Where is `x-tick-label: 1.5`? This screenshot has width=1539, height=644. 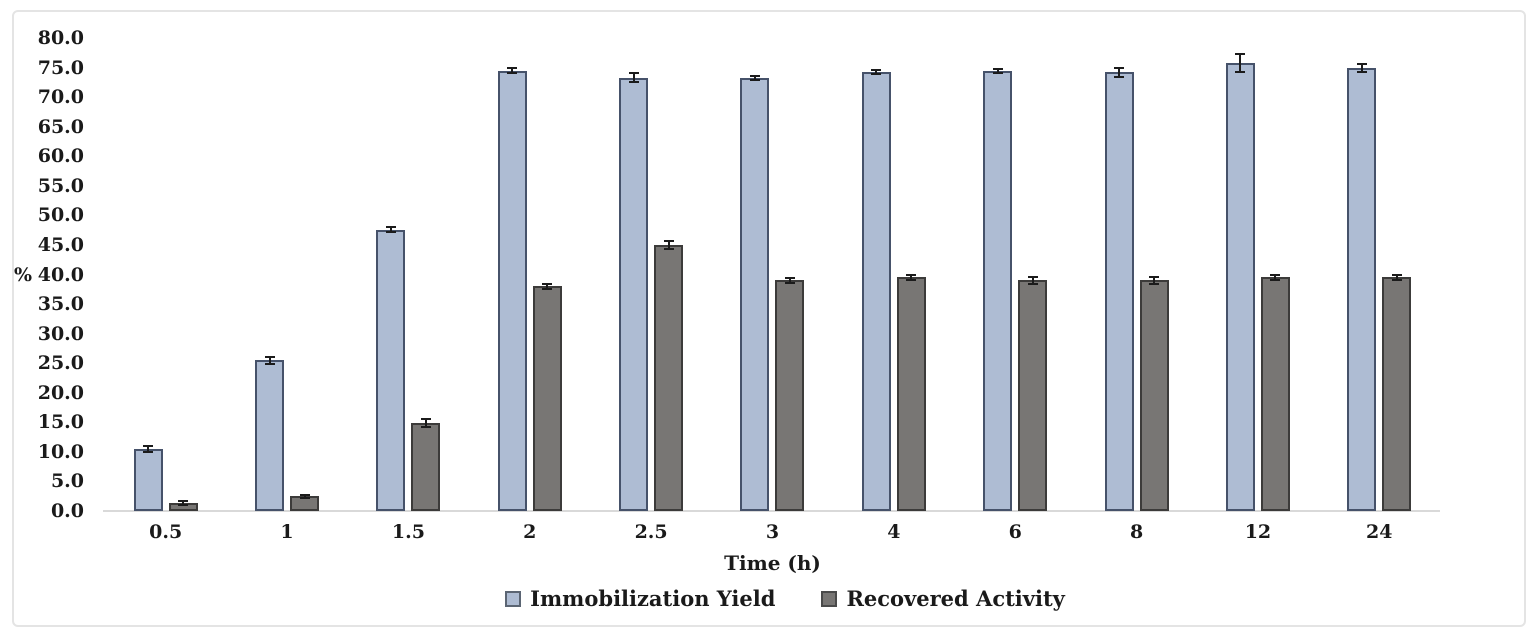 x-tick-label: 1.5 is located at coordinates (408, 532).